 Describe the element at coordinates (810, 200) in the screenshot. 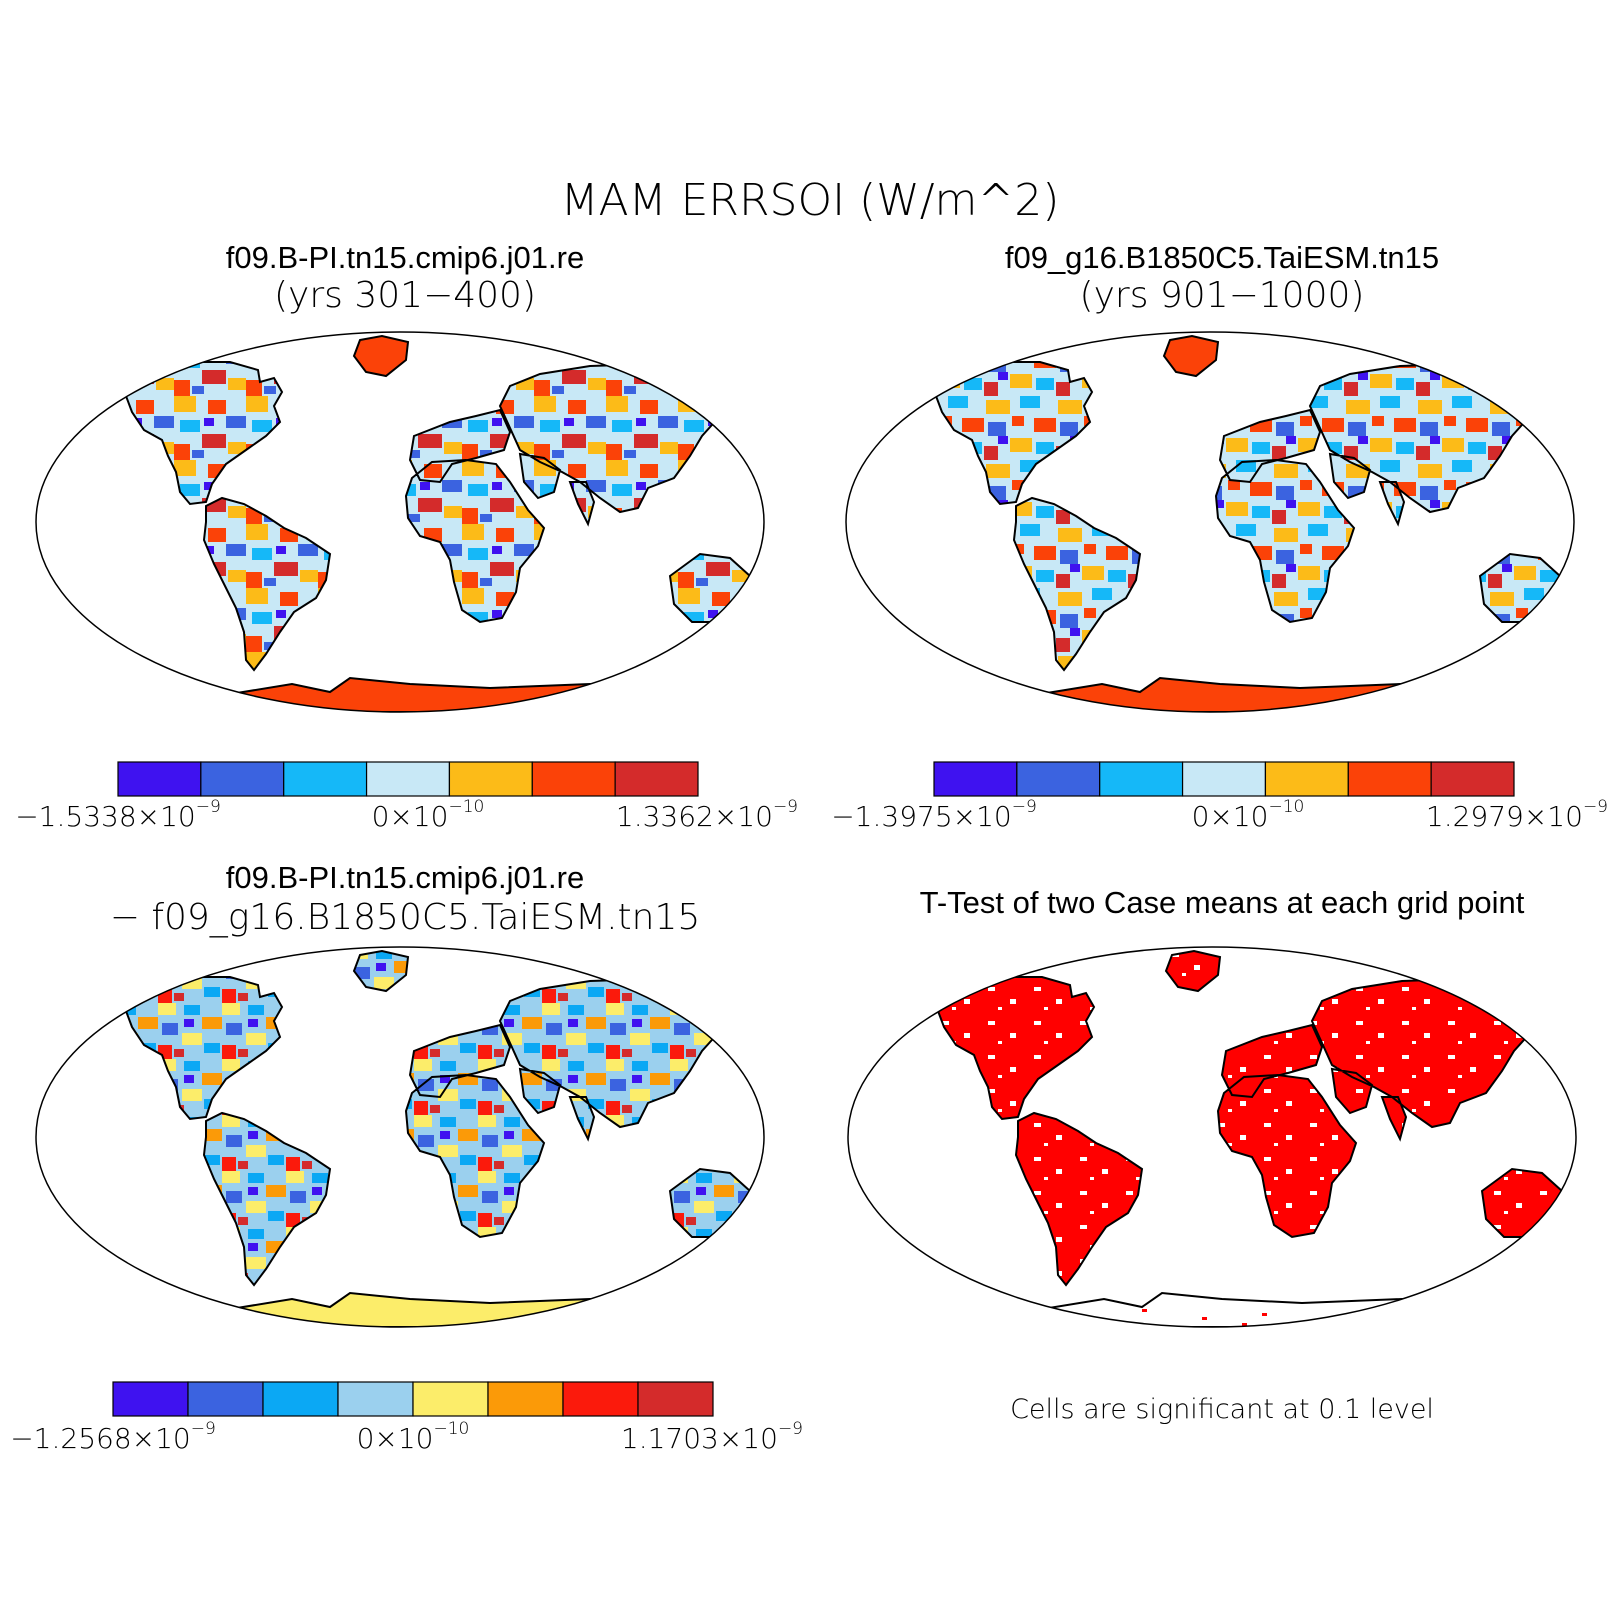

I see `figure-title: MAM ERRSOI (W/m^2)` at that location.